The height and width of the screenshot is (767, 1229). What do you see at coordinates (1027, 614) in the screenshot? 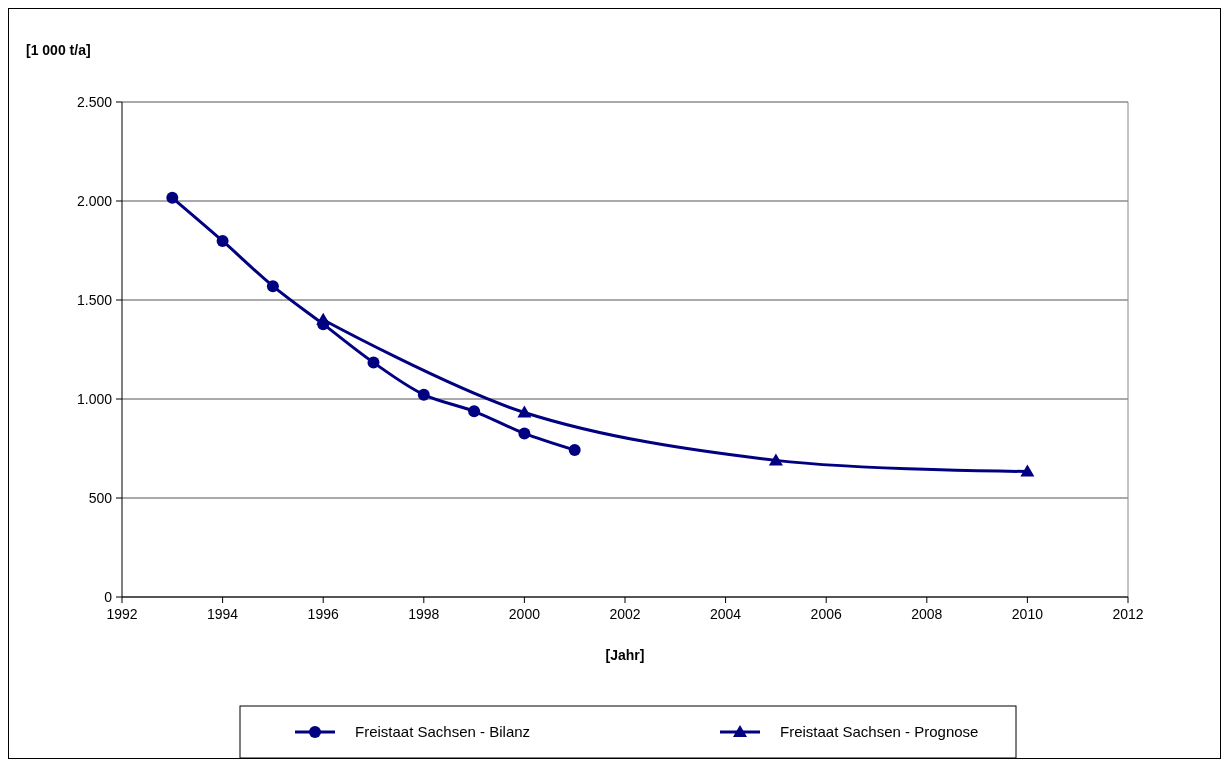
I see `x-tick-label: 2010` at bounding box center [1027, 614].